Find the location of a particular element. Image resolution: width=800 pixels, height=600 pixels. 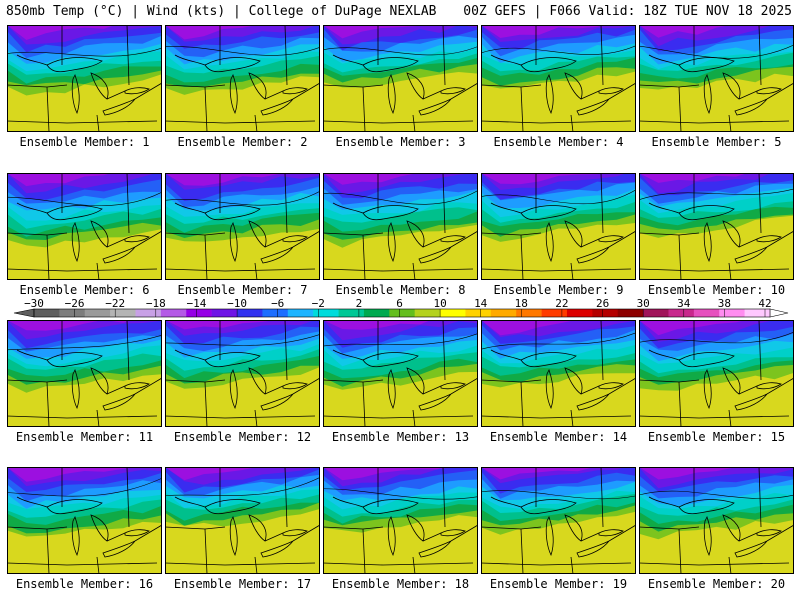

ensemble-member-label: Ensemble Member: 8 is located at coordinates (400, 290).